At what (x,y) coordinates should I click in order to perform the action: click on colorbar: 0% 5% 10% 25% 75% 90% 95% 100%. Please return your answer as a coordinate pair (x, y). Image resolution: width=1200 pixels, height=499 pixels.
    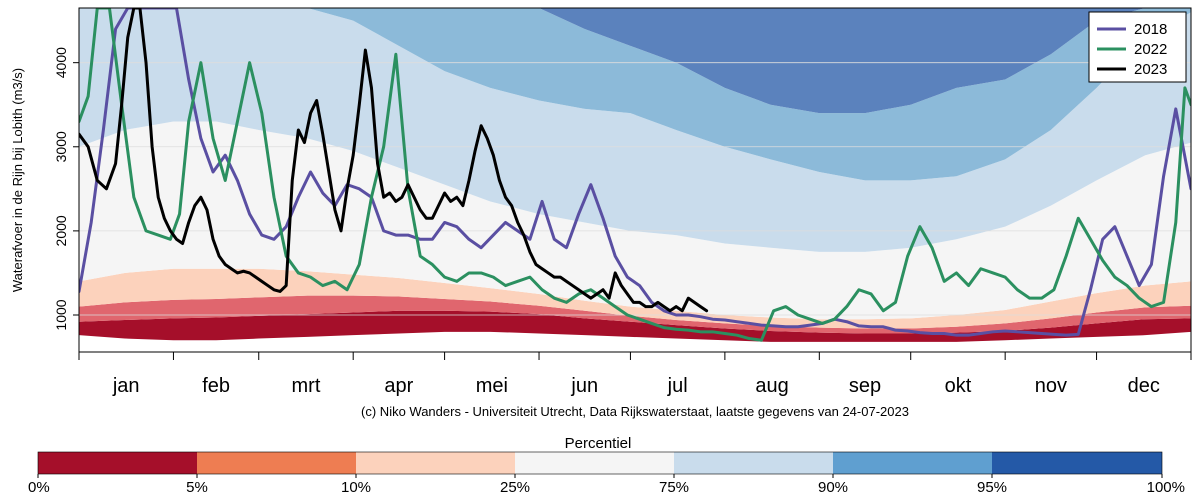
    Looking at the image, I should click on (606, 473).